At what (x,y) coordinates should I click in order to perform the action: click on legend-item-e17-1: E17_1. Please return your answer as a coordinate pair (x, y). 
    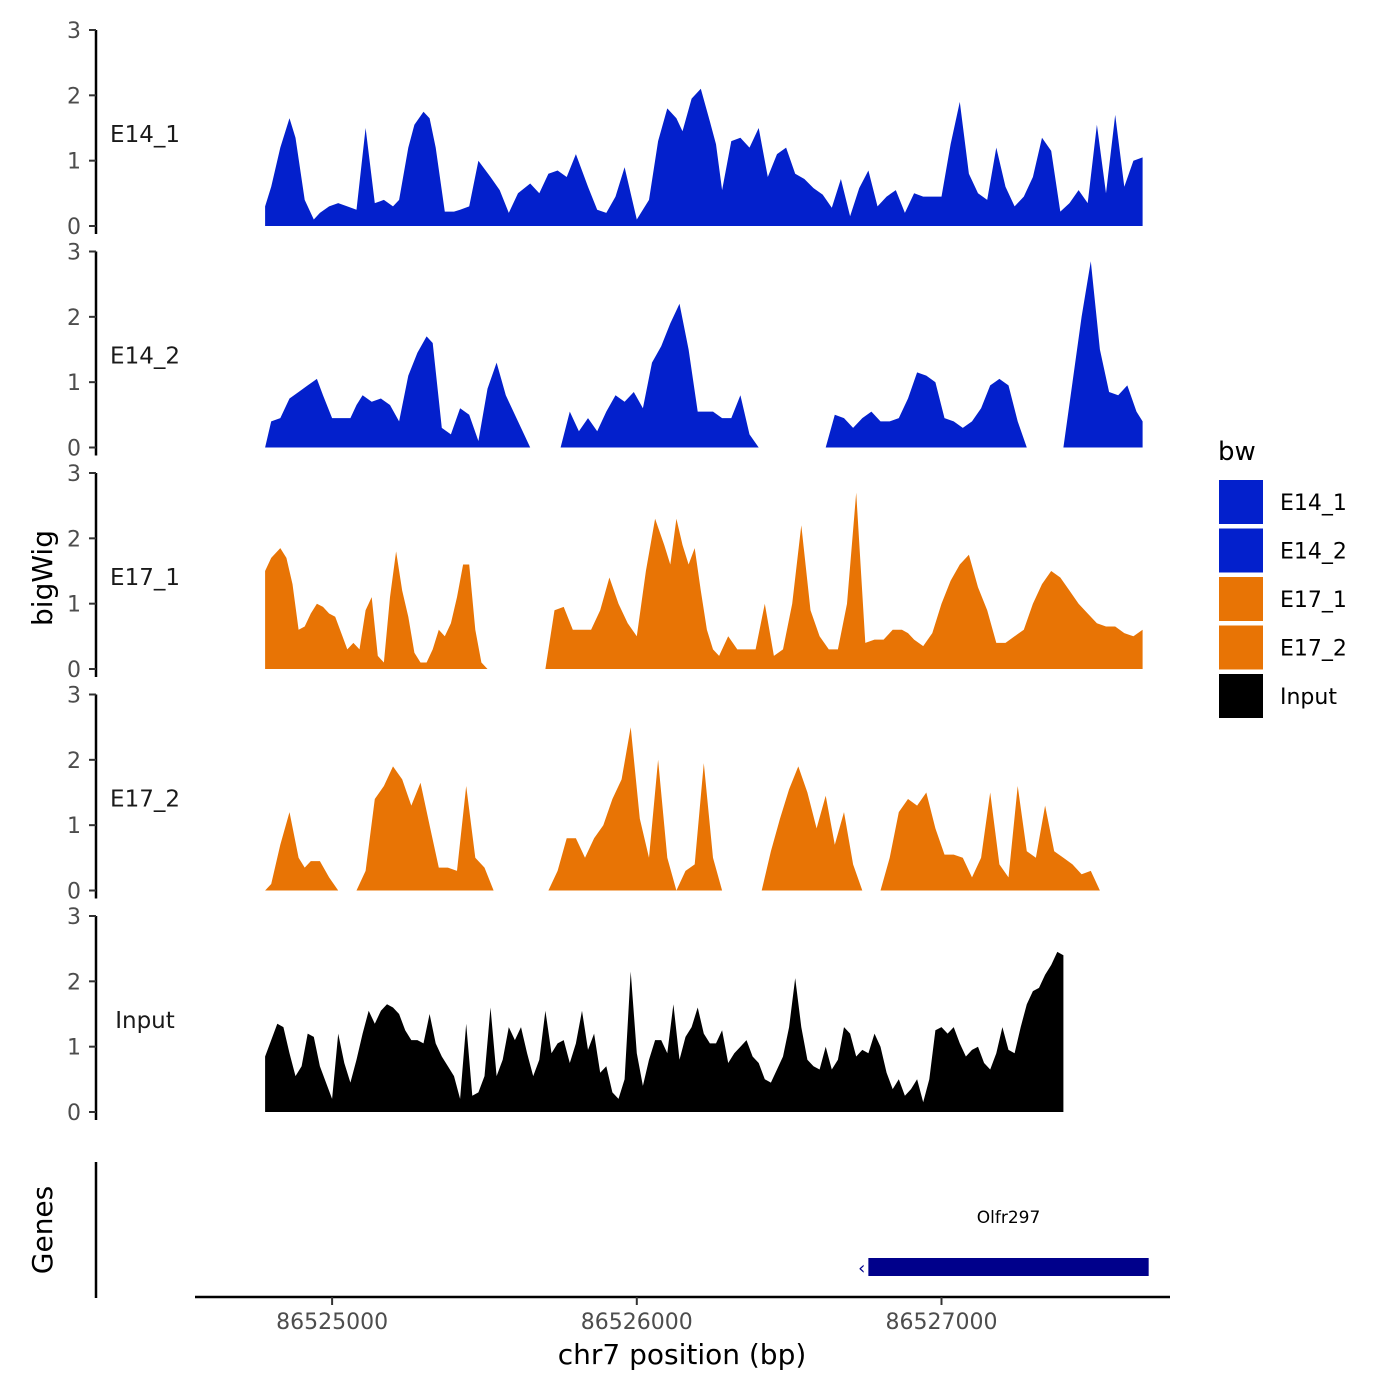
    Looking at the image, I should click on (1283, 599).